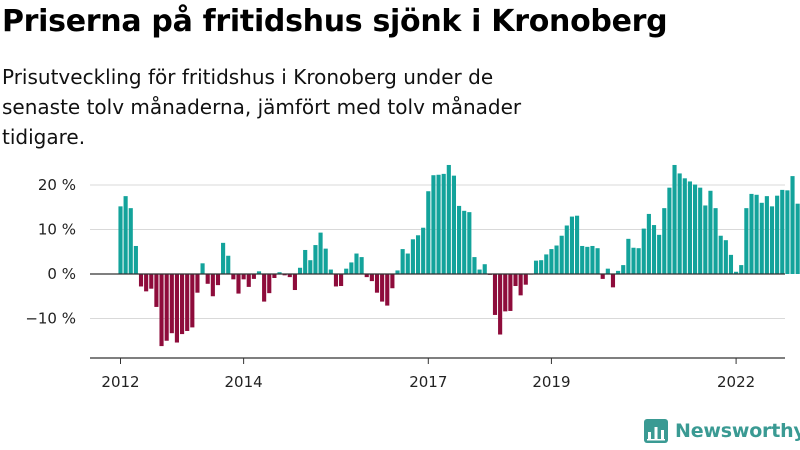 The width and height of the screenshot is (800, 450). What do you see at coordinates (736, 382) in the screenshot?
I see `x-tick-label: 2022` at bounding box center [736, 382].